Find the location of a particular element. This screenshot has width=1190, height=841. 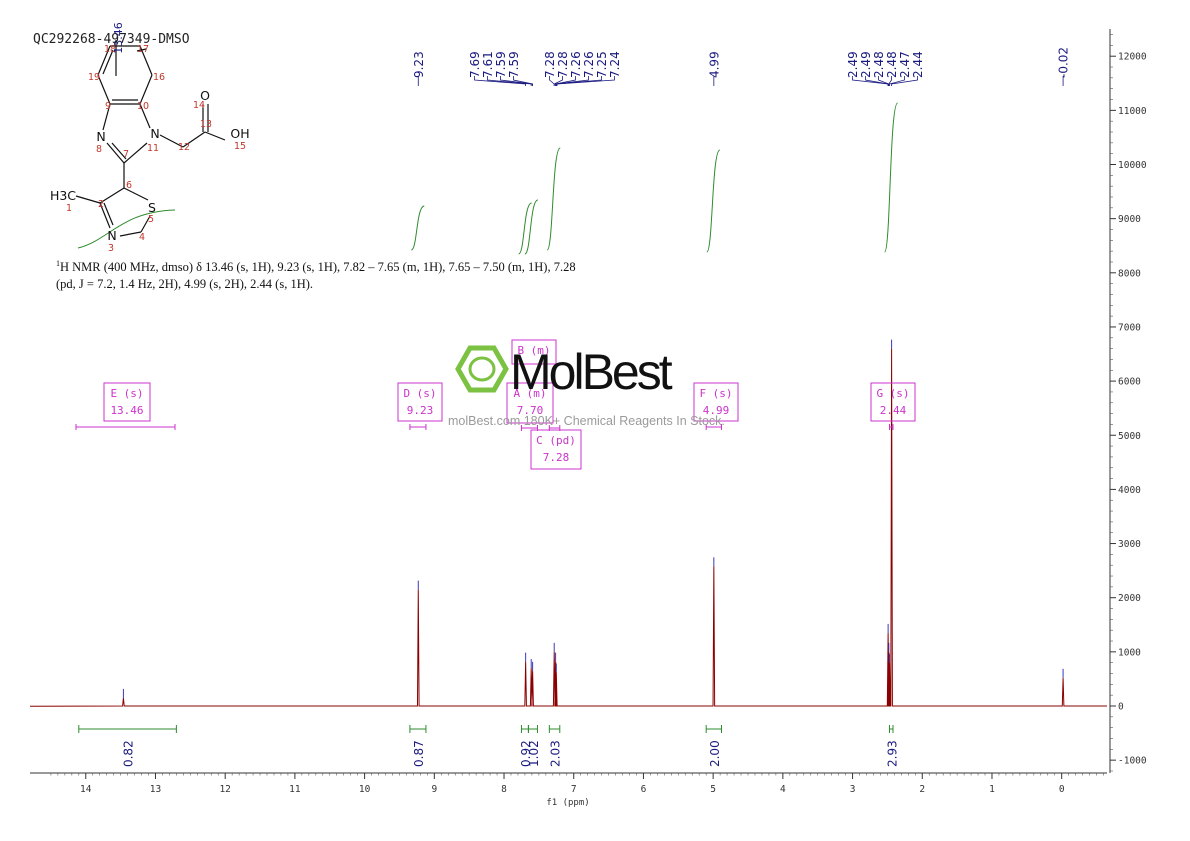

integral-value: 0.92 is located at coordinates (526, 753).